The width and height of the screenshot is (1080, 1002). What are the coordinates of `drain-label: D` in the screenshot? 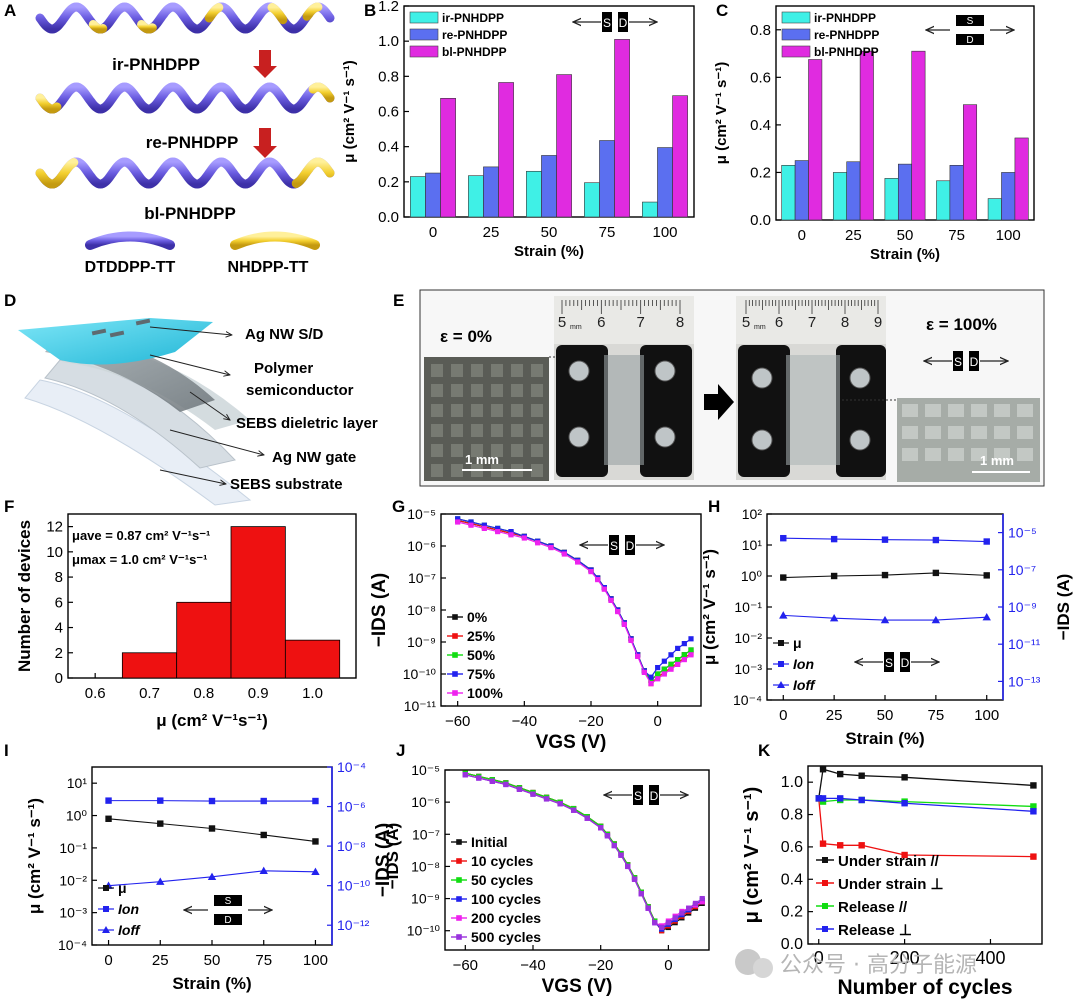 It's located at (969, 40).